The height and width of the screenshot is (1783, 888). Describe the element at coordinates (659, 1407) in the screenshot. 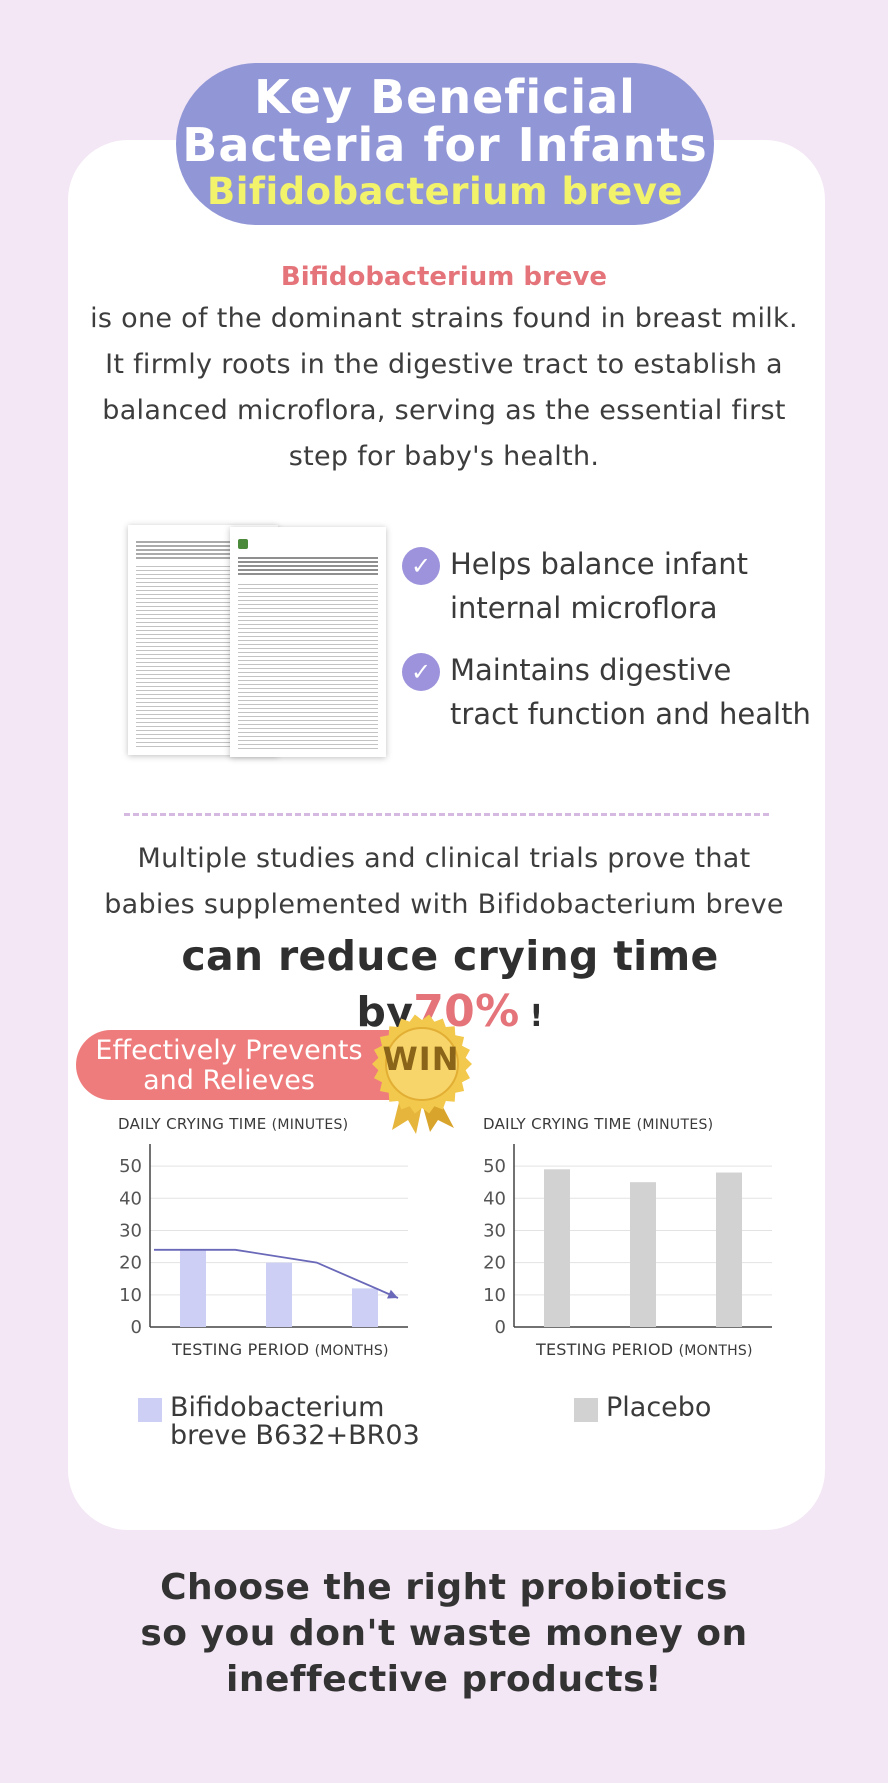

I see `legend-label: Placebo` at that location.